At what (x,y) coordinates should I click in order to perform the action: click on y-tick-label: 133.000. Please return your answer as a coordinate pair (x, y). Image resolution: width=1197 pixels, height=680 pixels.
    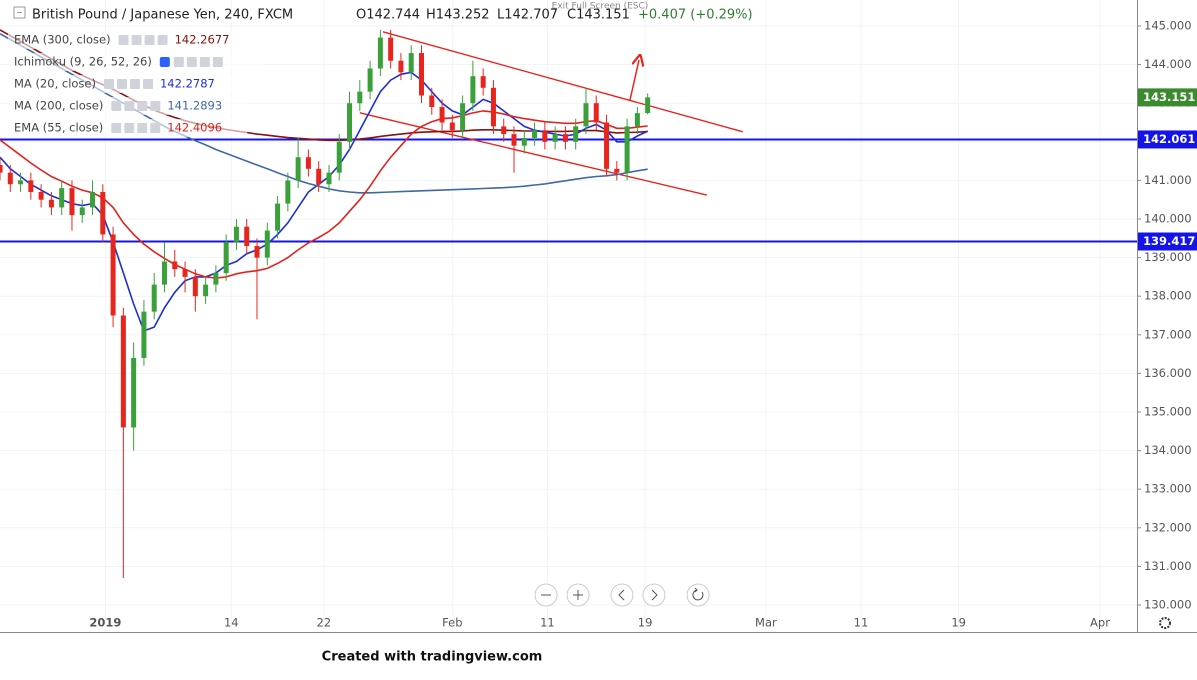
    Looking at the image, I should click on (1168, 489).